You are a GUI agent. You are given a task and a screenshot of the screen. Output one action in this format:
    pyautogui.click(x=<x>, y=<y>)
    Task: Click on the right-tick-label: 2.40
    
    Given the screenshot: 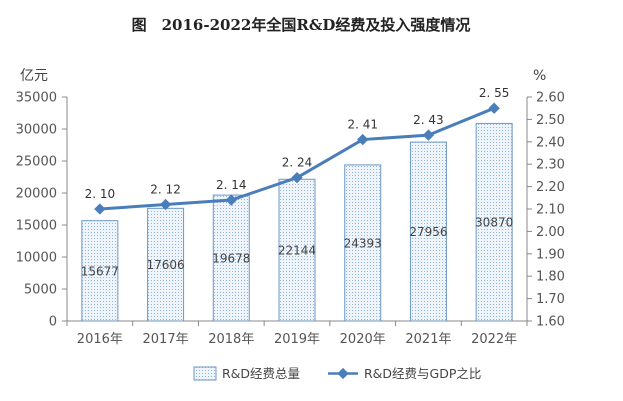 What is the action you would take?
    pyautogui.click(x=550, y=142)
    